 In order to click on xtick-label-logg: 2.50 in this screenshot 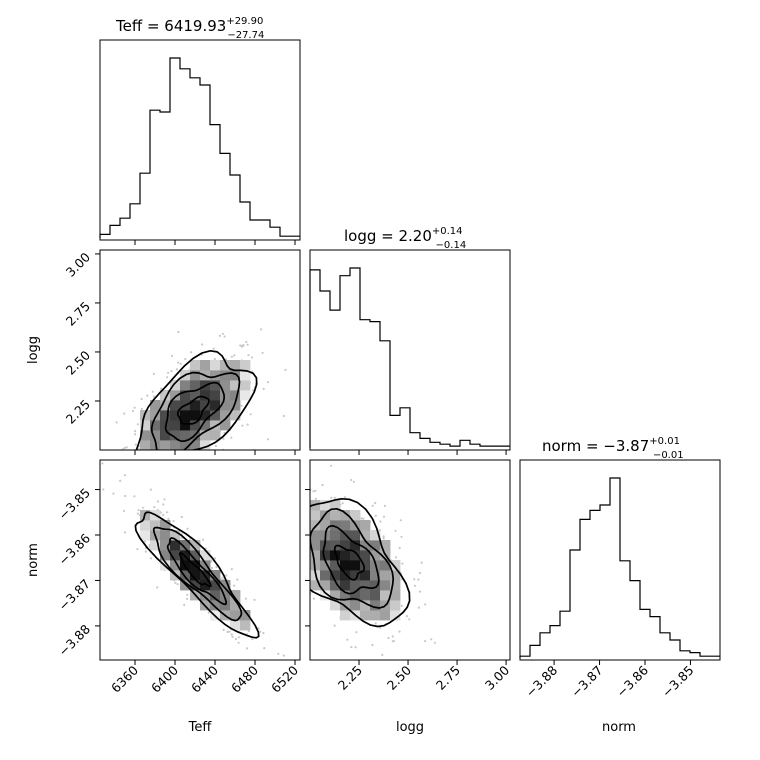, I will do `click(399, 677)`.